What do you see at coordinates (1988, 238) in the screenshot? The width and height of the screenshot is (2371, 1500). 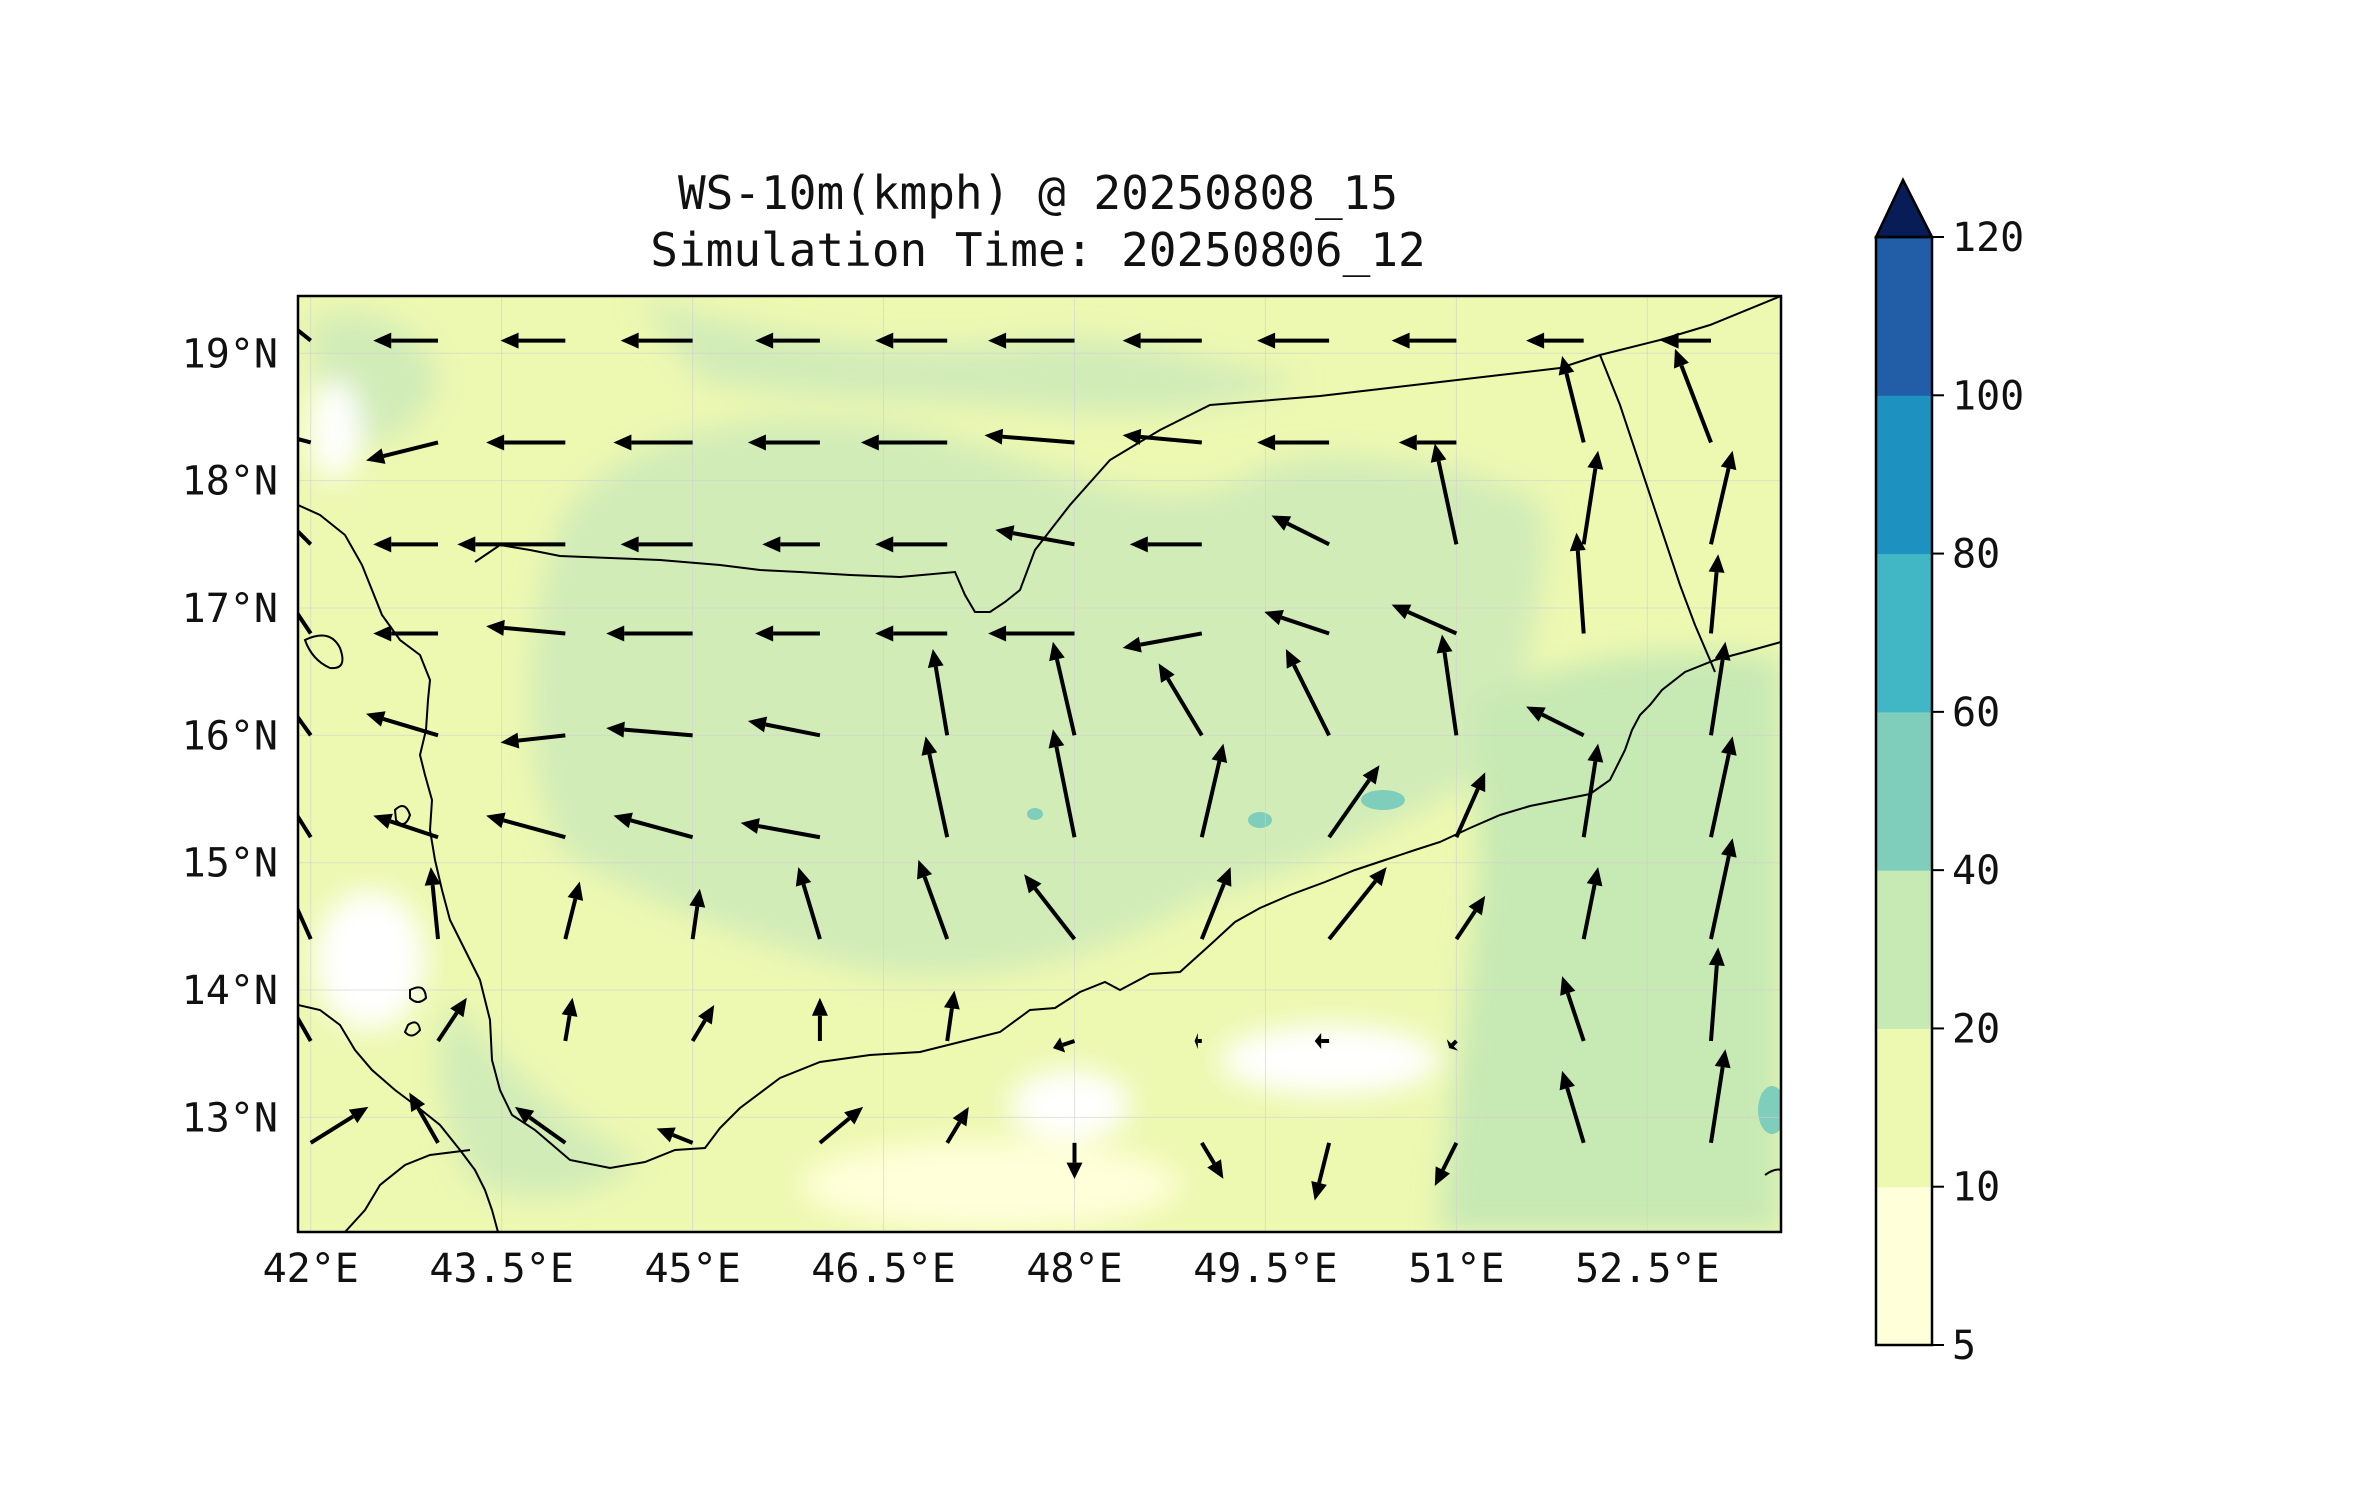 I see `colorbar-tick-label: 120` at bounding box center [1988, 238].